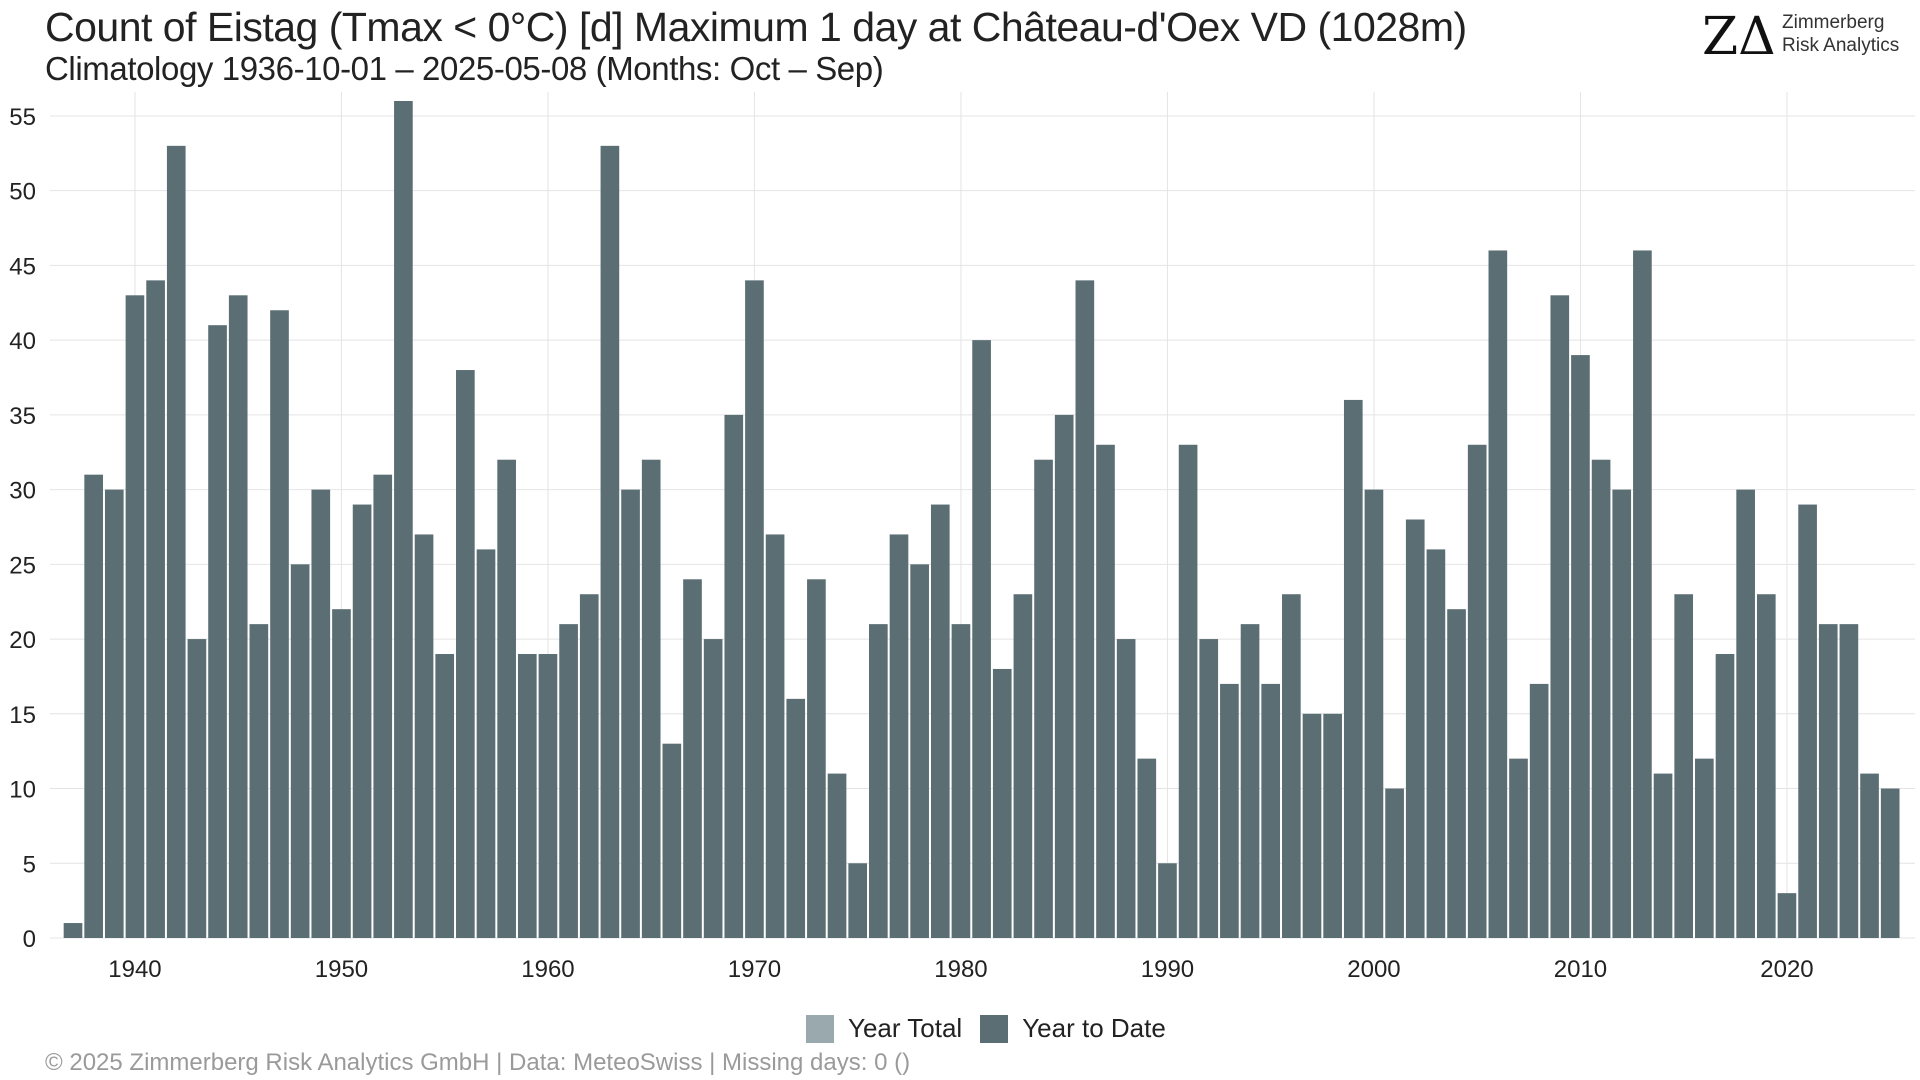  Describe the element at coordinates (22, 491) in the screenshot. I see `y-tick-label: 30` at that location.